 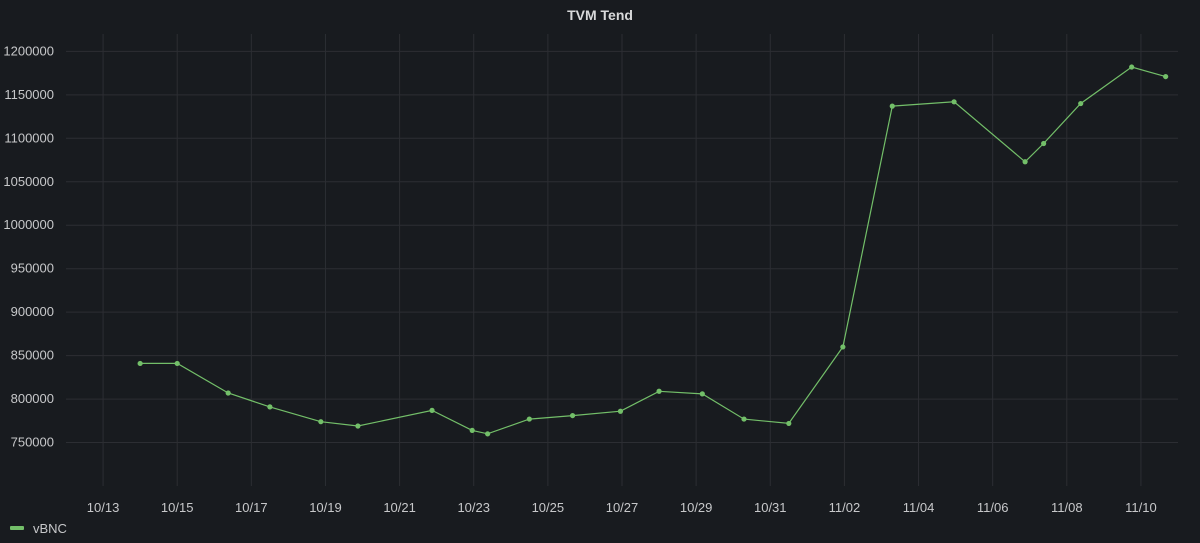 I want to click on y-tick-label: 800000, so click(x=32, y=398).